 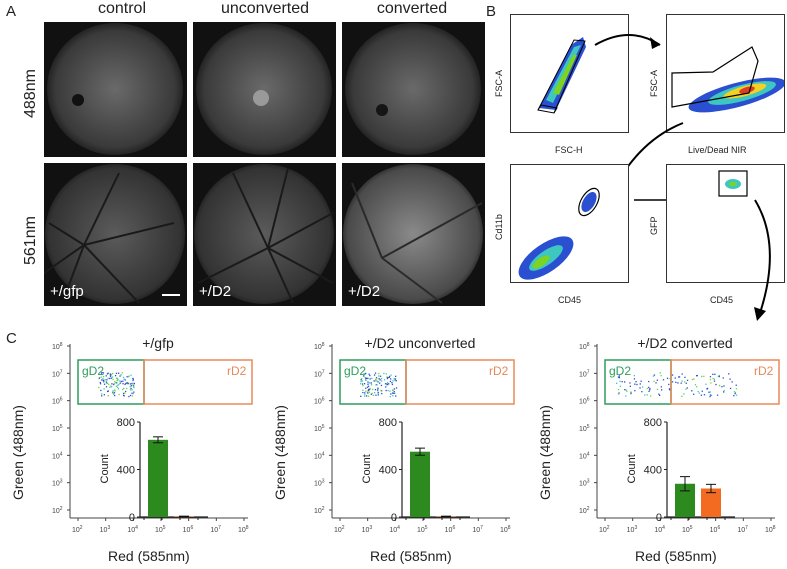 What do you see at coordinates (188, 529) in the screenshot?
I see `flow-x-tick-label: 10⁶` at bounding box center [188, 529].